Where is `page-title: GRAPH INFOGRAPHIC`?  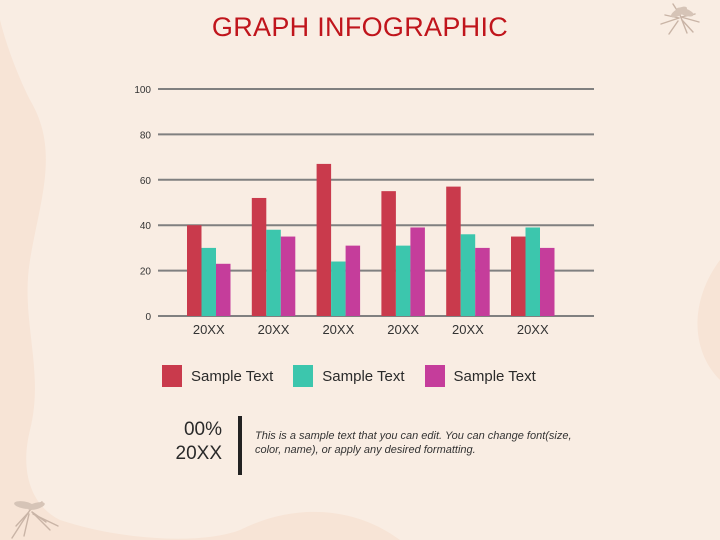 page-title: GRAPH INFOGRAPHIC is located at coordinates (360, 27).